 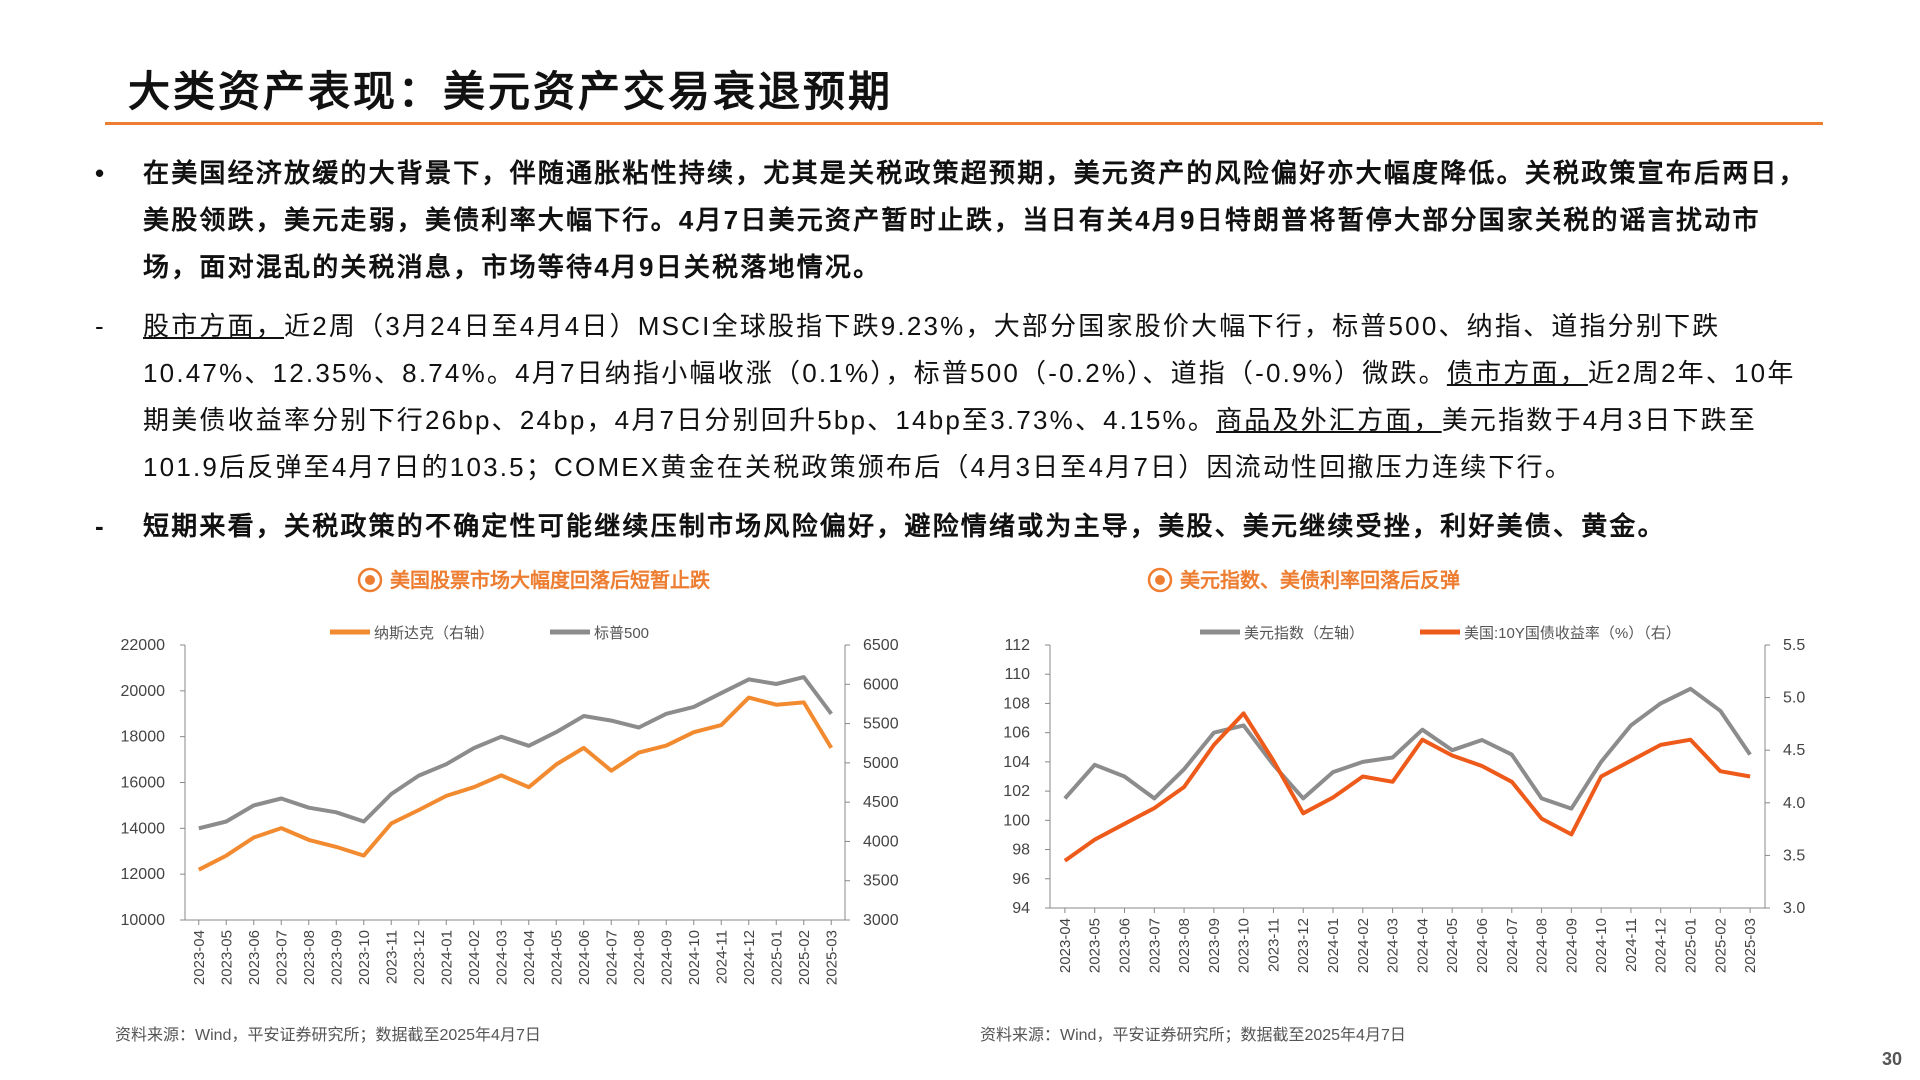 What do you see at coordinates (1329, 420) in the screenshot?
I see `text-run: 商品及外汇方面，` at bounding box center [1329, 420].